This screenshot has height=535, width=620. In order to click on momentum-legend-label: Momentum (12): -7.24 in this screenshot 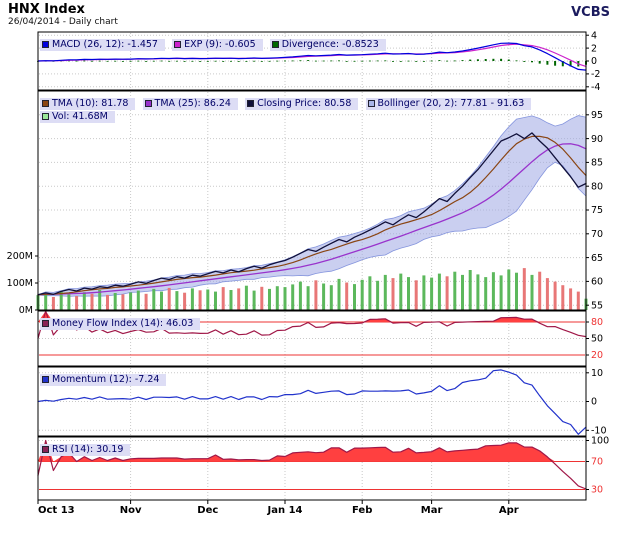, I will do `click(106, 379)`.